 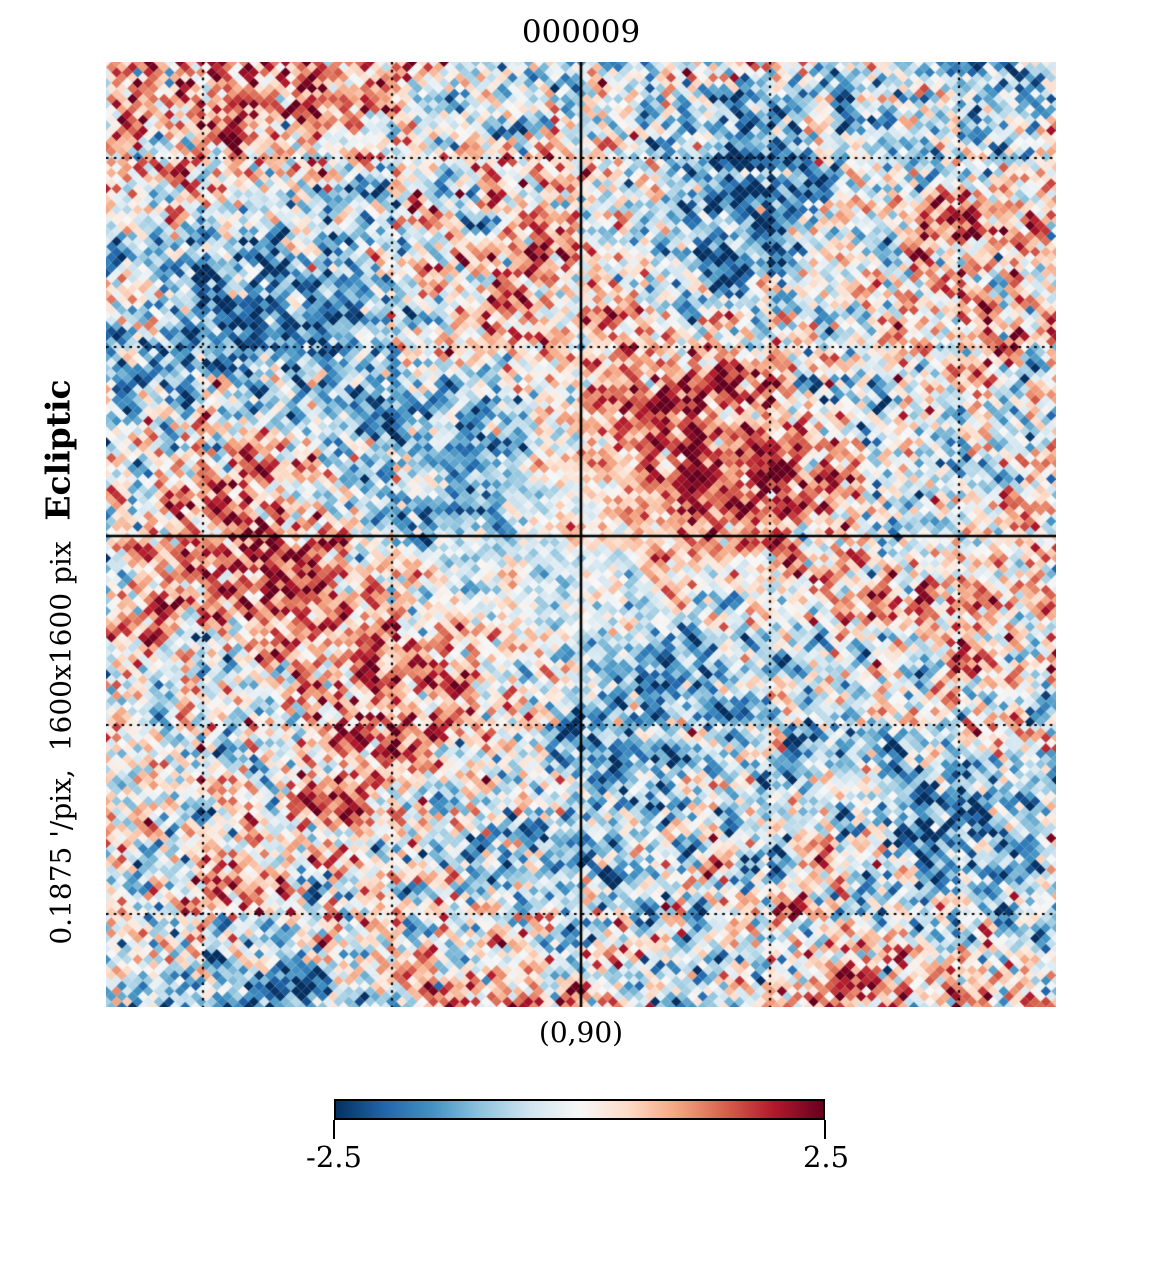 What do you see at coordinates (825, 1129) in the screenshot?
I see `colorbar-max-tick` at bounding box center [825, 1129].